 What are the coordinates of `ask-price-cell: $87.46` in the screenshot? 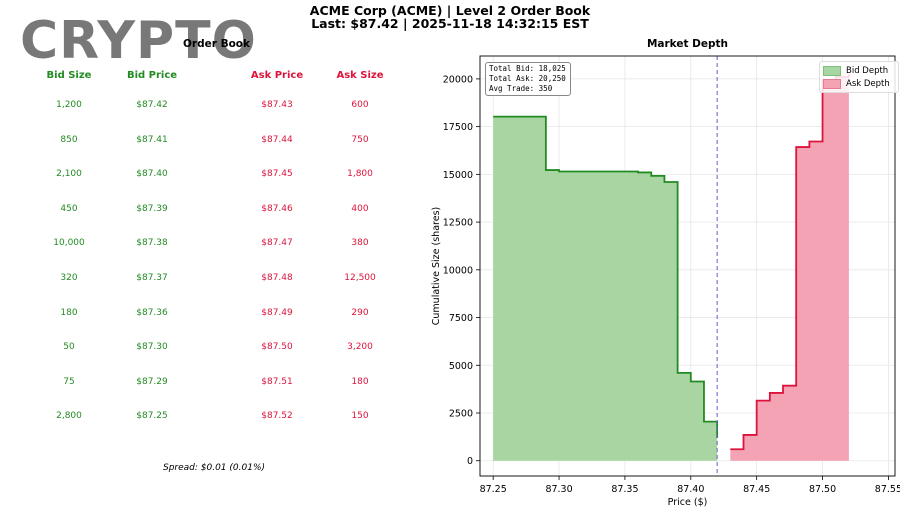 It's located at (277, 208).